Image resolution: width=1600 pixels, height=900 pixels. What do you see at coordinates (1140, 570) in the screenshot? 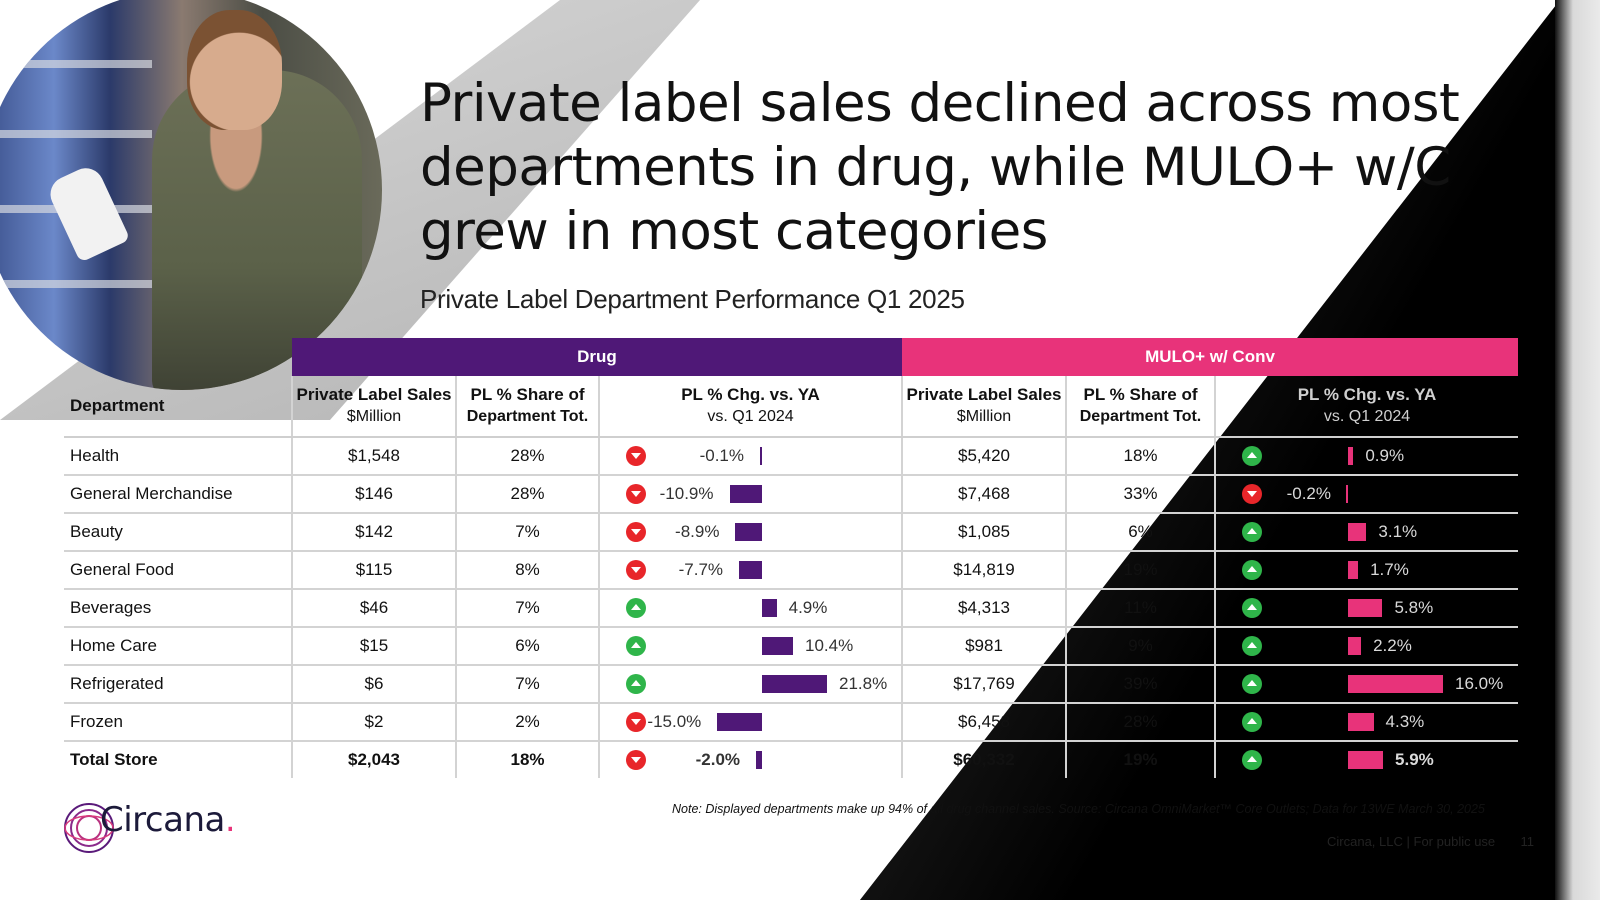
I see `mulo-share-cell: 19%` at bounding box center [1140, 570].